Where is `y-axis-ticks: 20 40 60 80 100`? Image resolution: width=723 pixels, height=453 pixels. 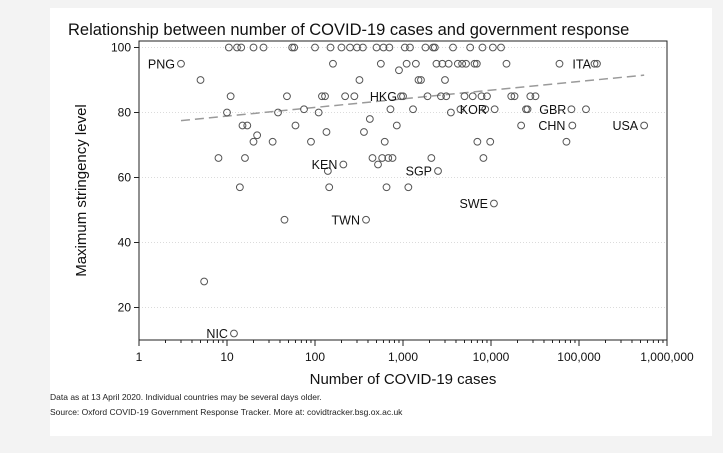 y-axis-ticks: 20 40 60 80 100 is located at coordinates (125, 178).